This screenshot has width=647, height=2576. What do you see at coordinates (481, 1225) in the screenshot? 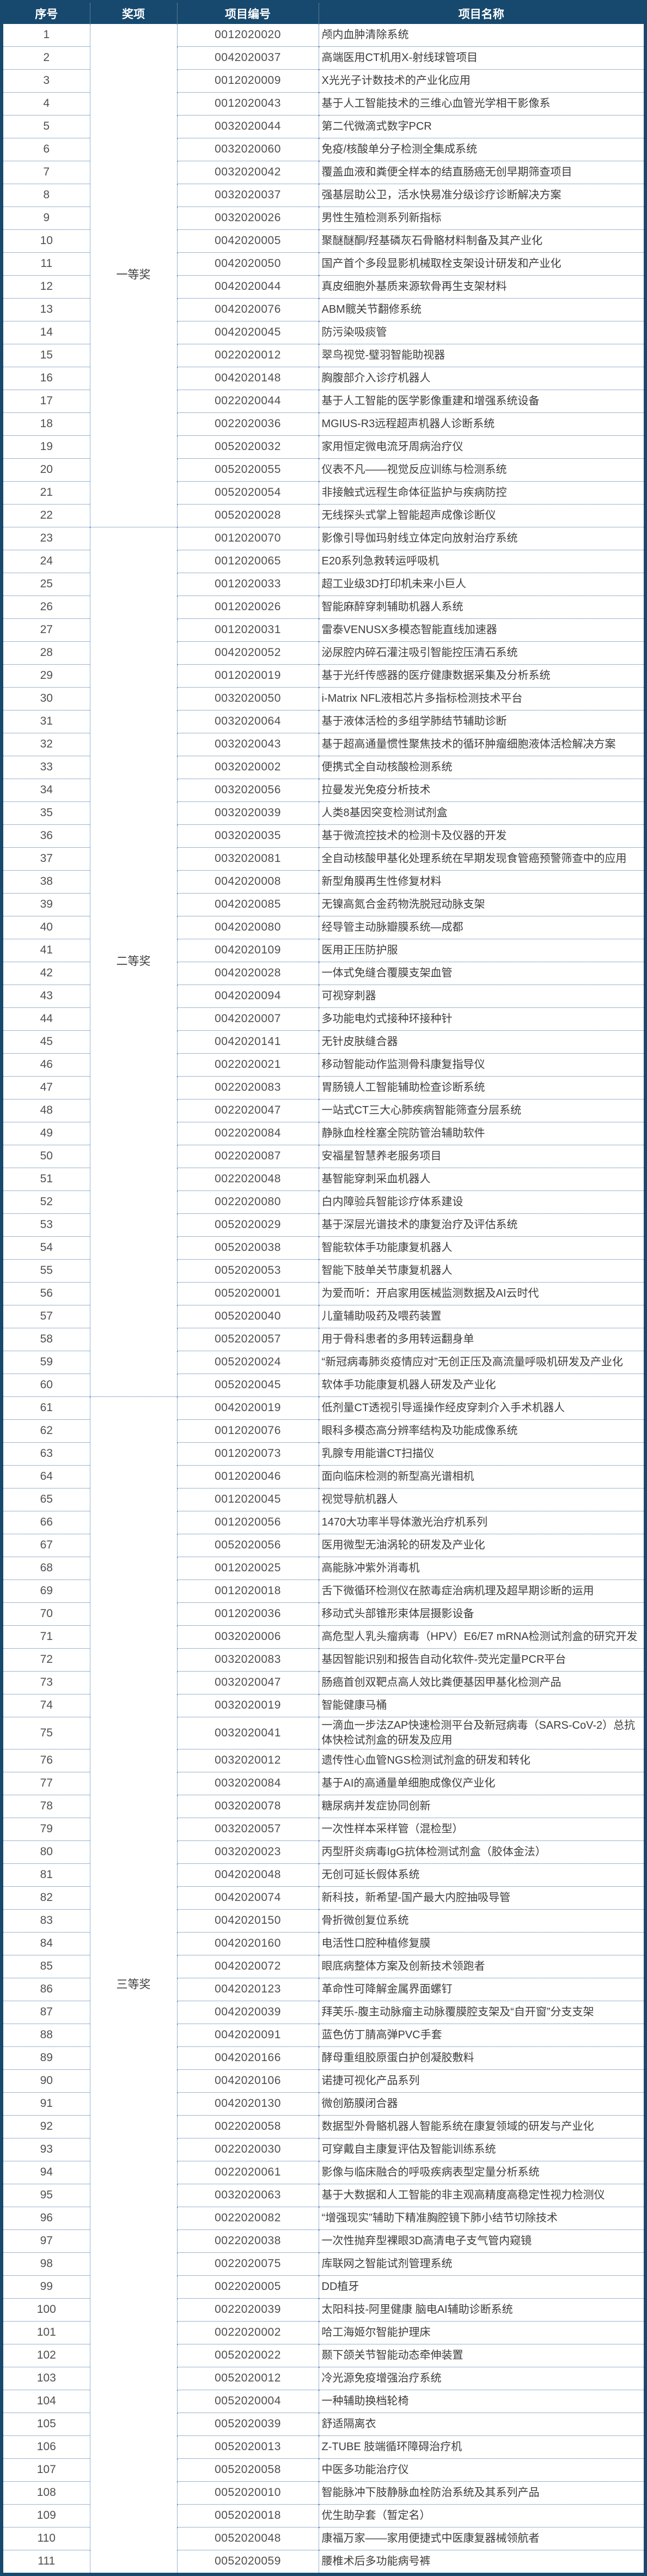
I see `project-name-cell: 基于深层光谱技术的康复治疗及评估系统` at bounding box center [481, 1225].